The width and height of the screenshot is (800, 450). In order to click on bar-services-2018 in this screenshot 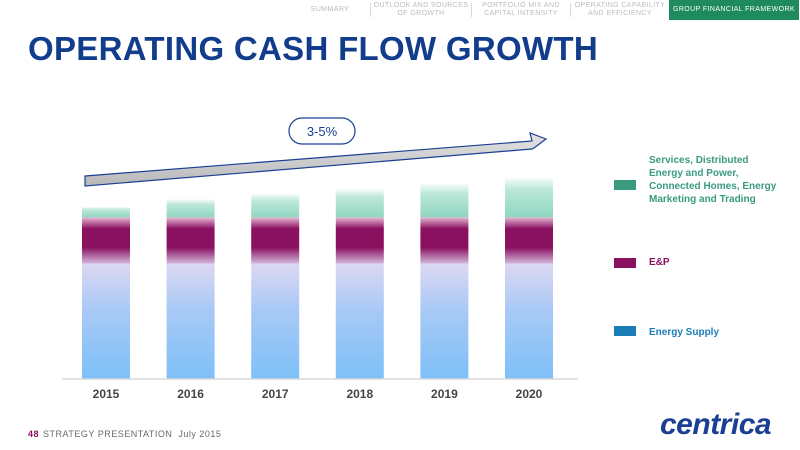, I will do `click(359, 203)`.